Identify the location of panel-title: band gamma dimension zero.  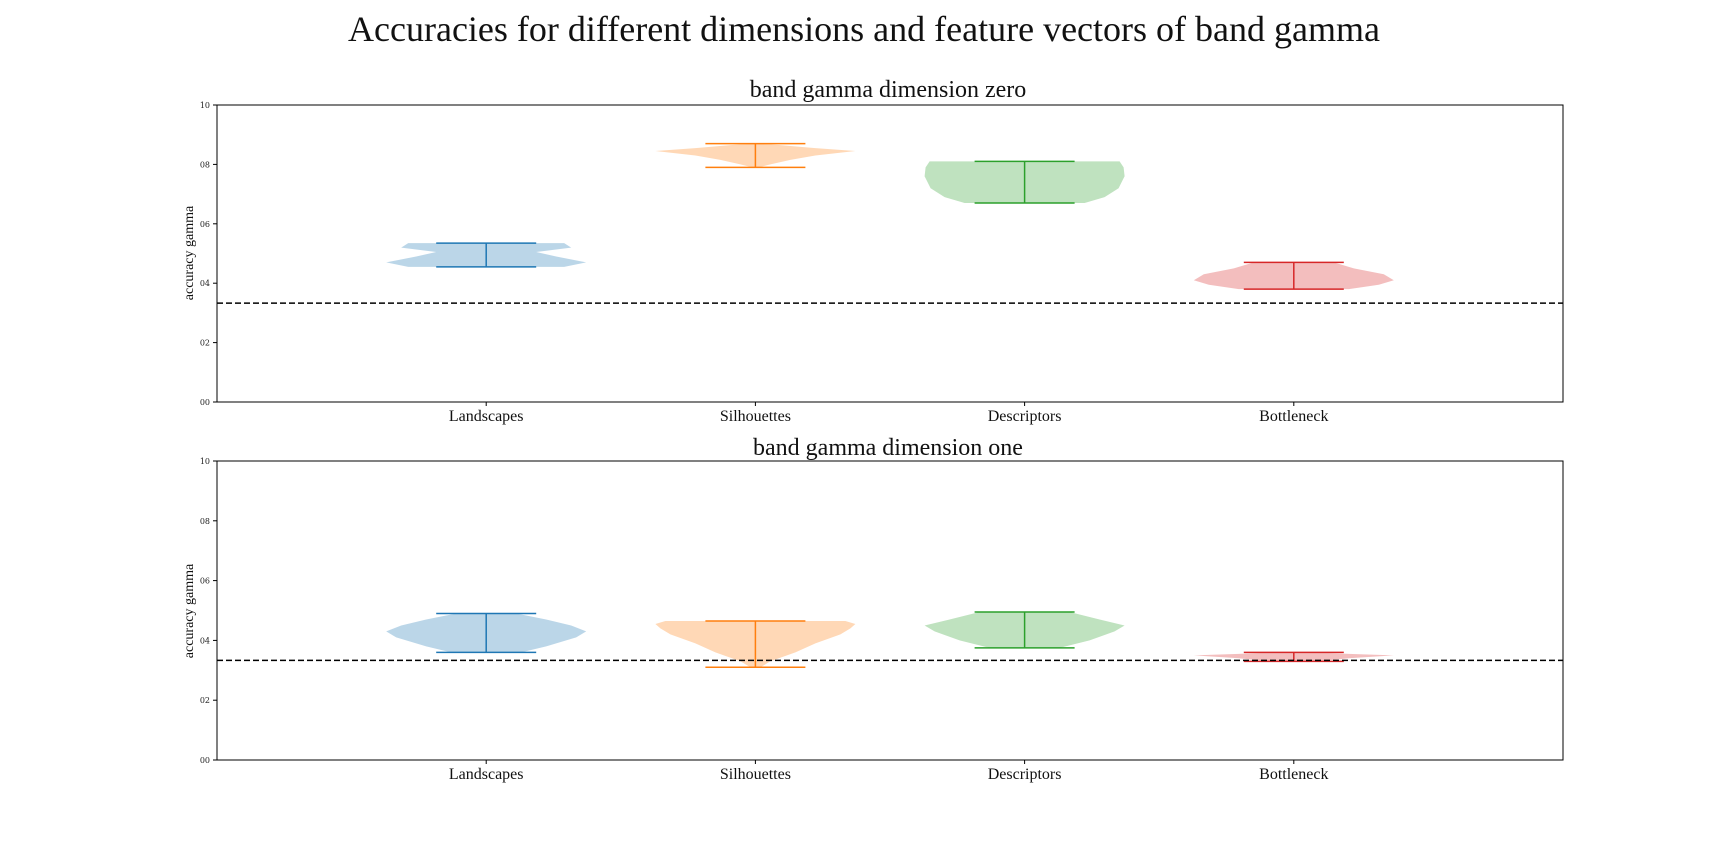
(888, 90).